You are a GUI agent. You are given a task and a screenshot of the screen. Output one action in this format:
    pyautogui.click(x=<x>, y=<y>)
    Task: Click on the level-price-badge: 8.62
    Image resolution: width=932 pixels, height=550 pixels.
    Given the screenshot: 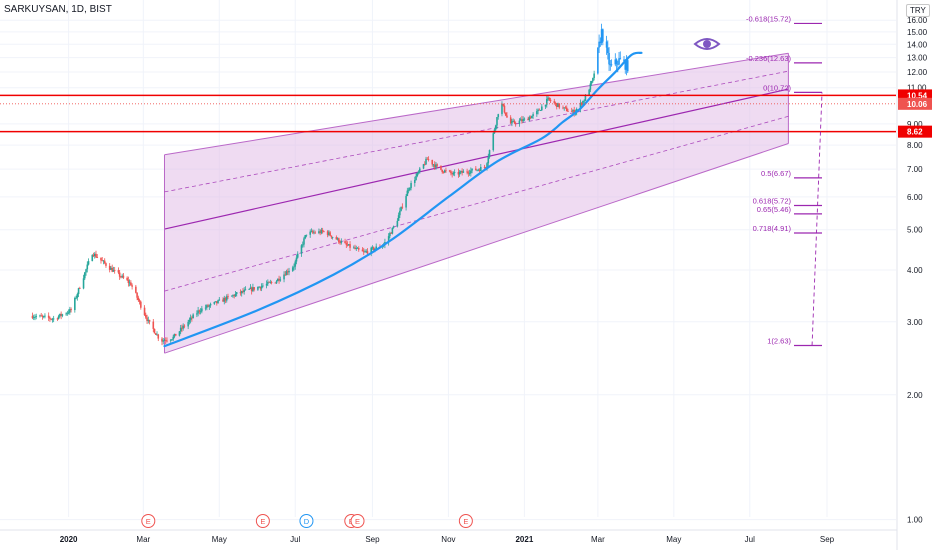 What is the action you would take?
    pyautogui.click(x=915, y=132)
    